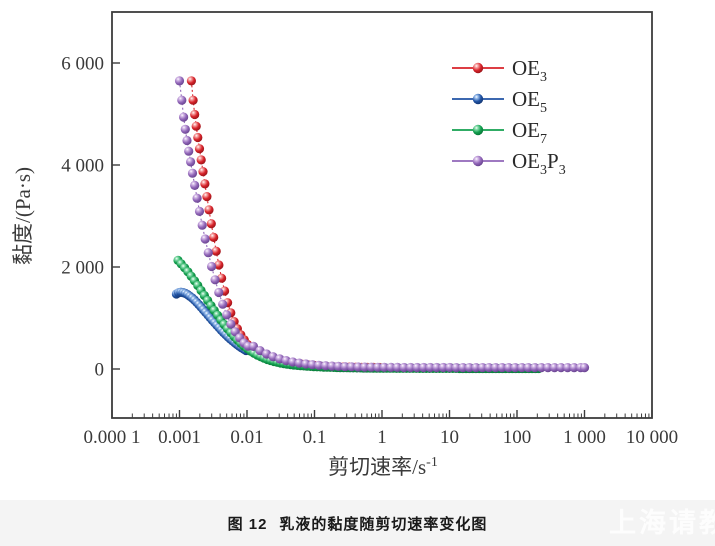 The height and width of the screenshot is (546, 715). I want to click on x-tick-label: 0.000 1, so click(112, 437).